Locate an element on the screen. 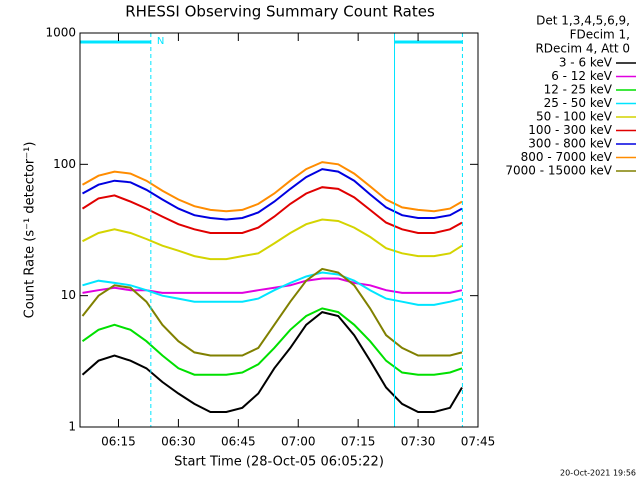  y-tick-label: 100 is located at coordinates (64, 164).